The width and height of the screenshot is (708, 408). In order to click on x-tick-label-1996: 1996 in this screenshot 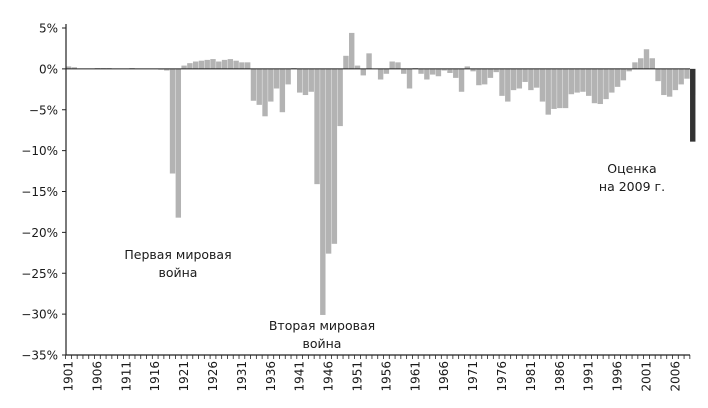, I will do `click(618, 376)`.